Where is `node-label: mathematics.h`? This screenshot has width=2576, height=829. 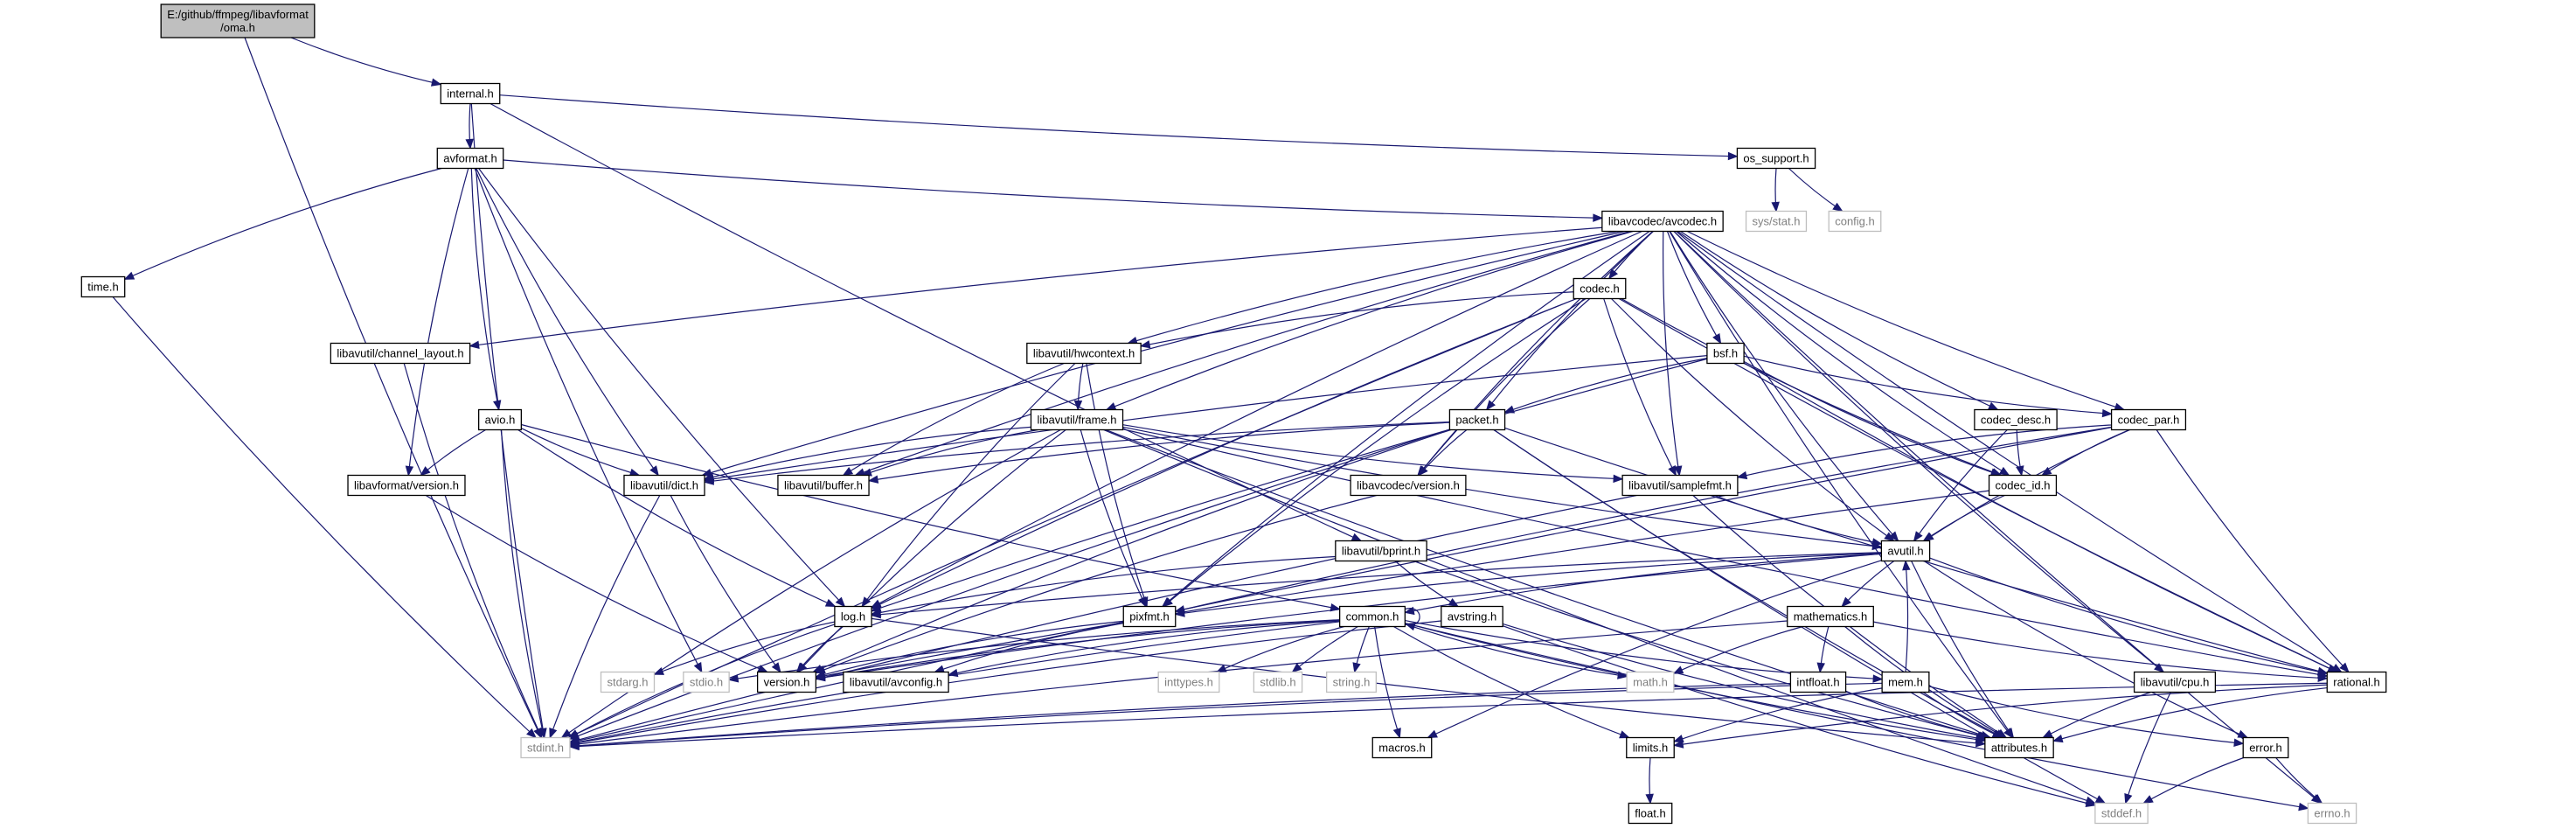 node-label: mathematics.h is located at coordinates (1831, 616).